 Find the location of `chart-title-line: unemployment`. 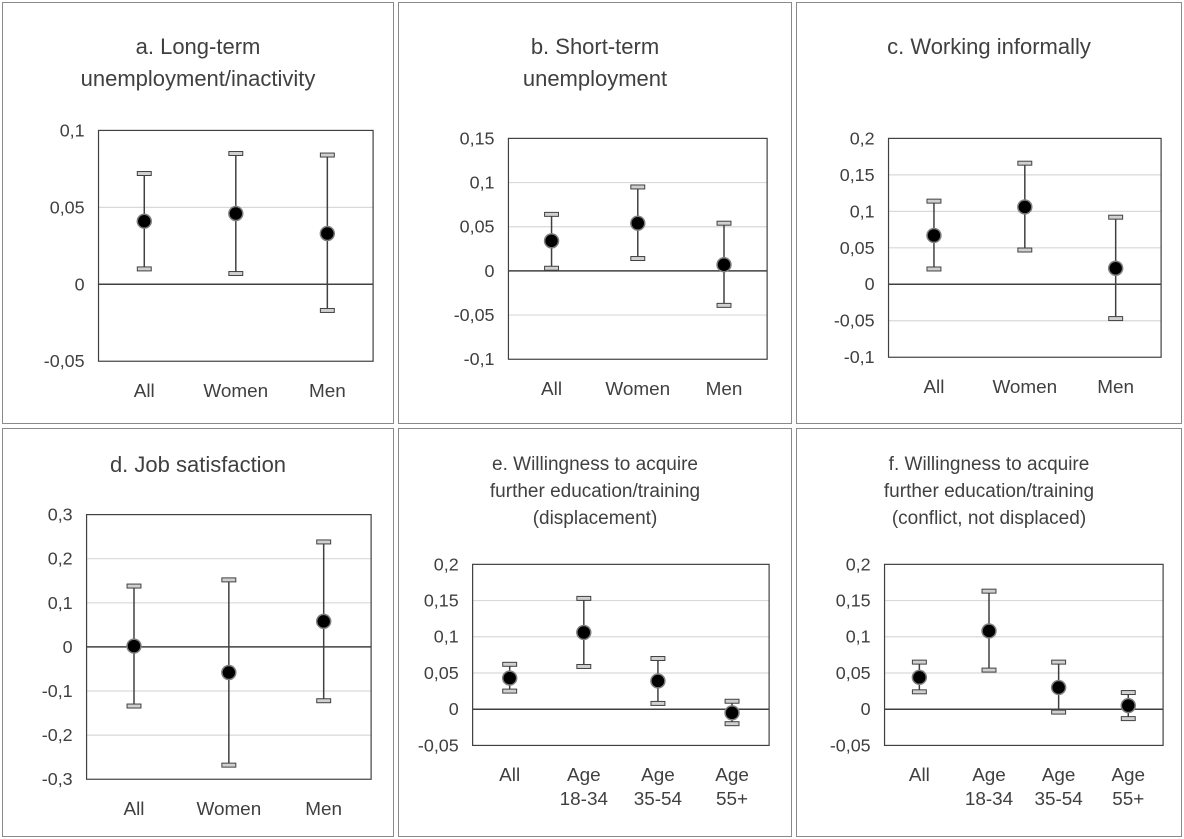

chart-title-line: unemployment is located at coordinates (595, 78).